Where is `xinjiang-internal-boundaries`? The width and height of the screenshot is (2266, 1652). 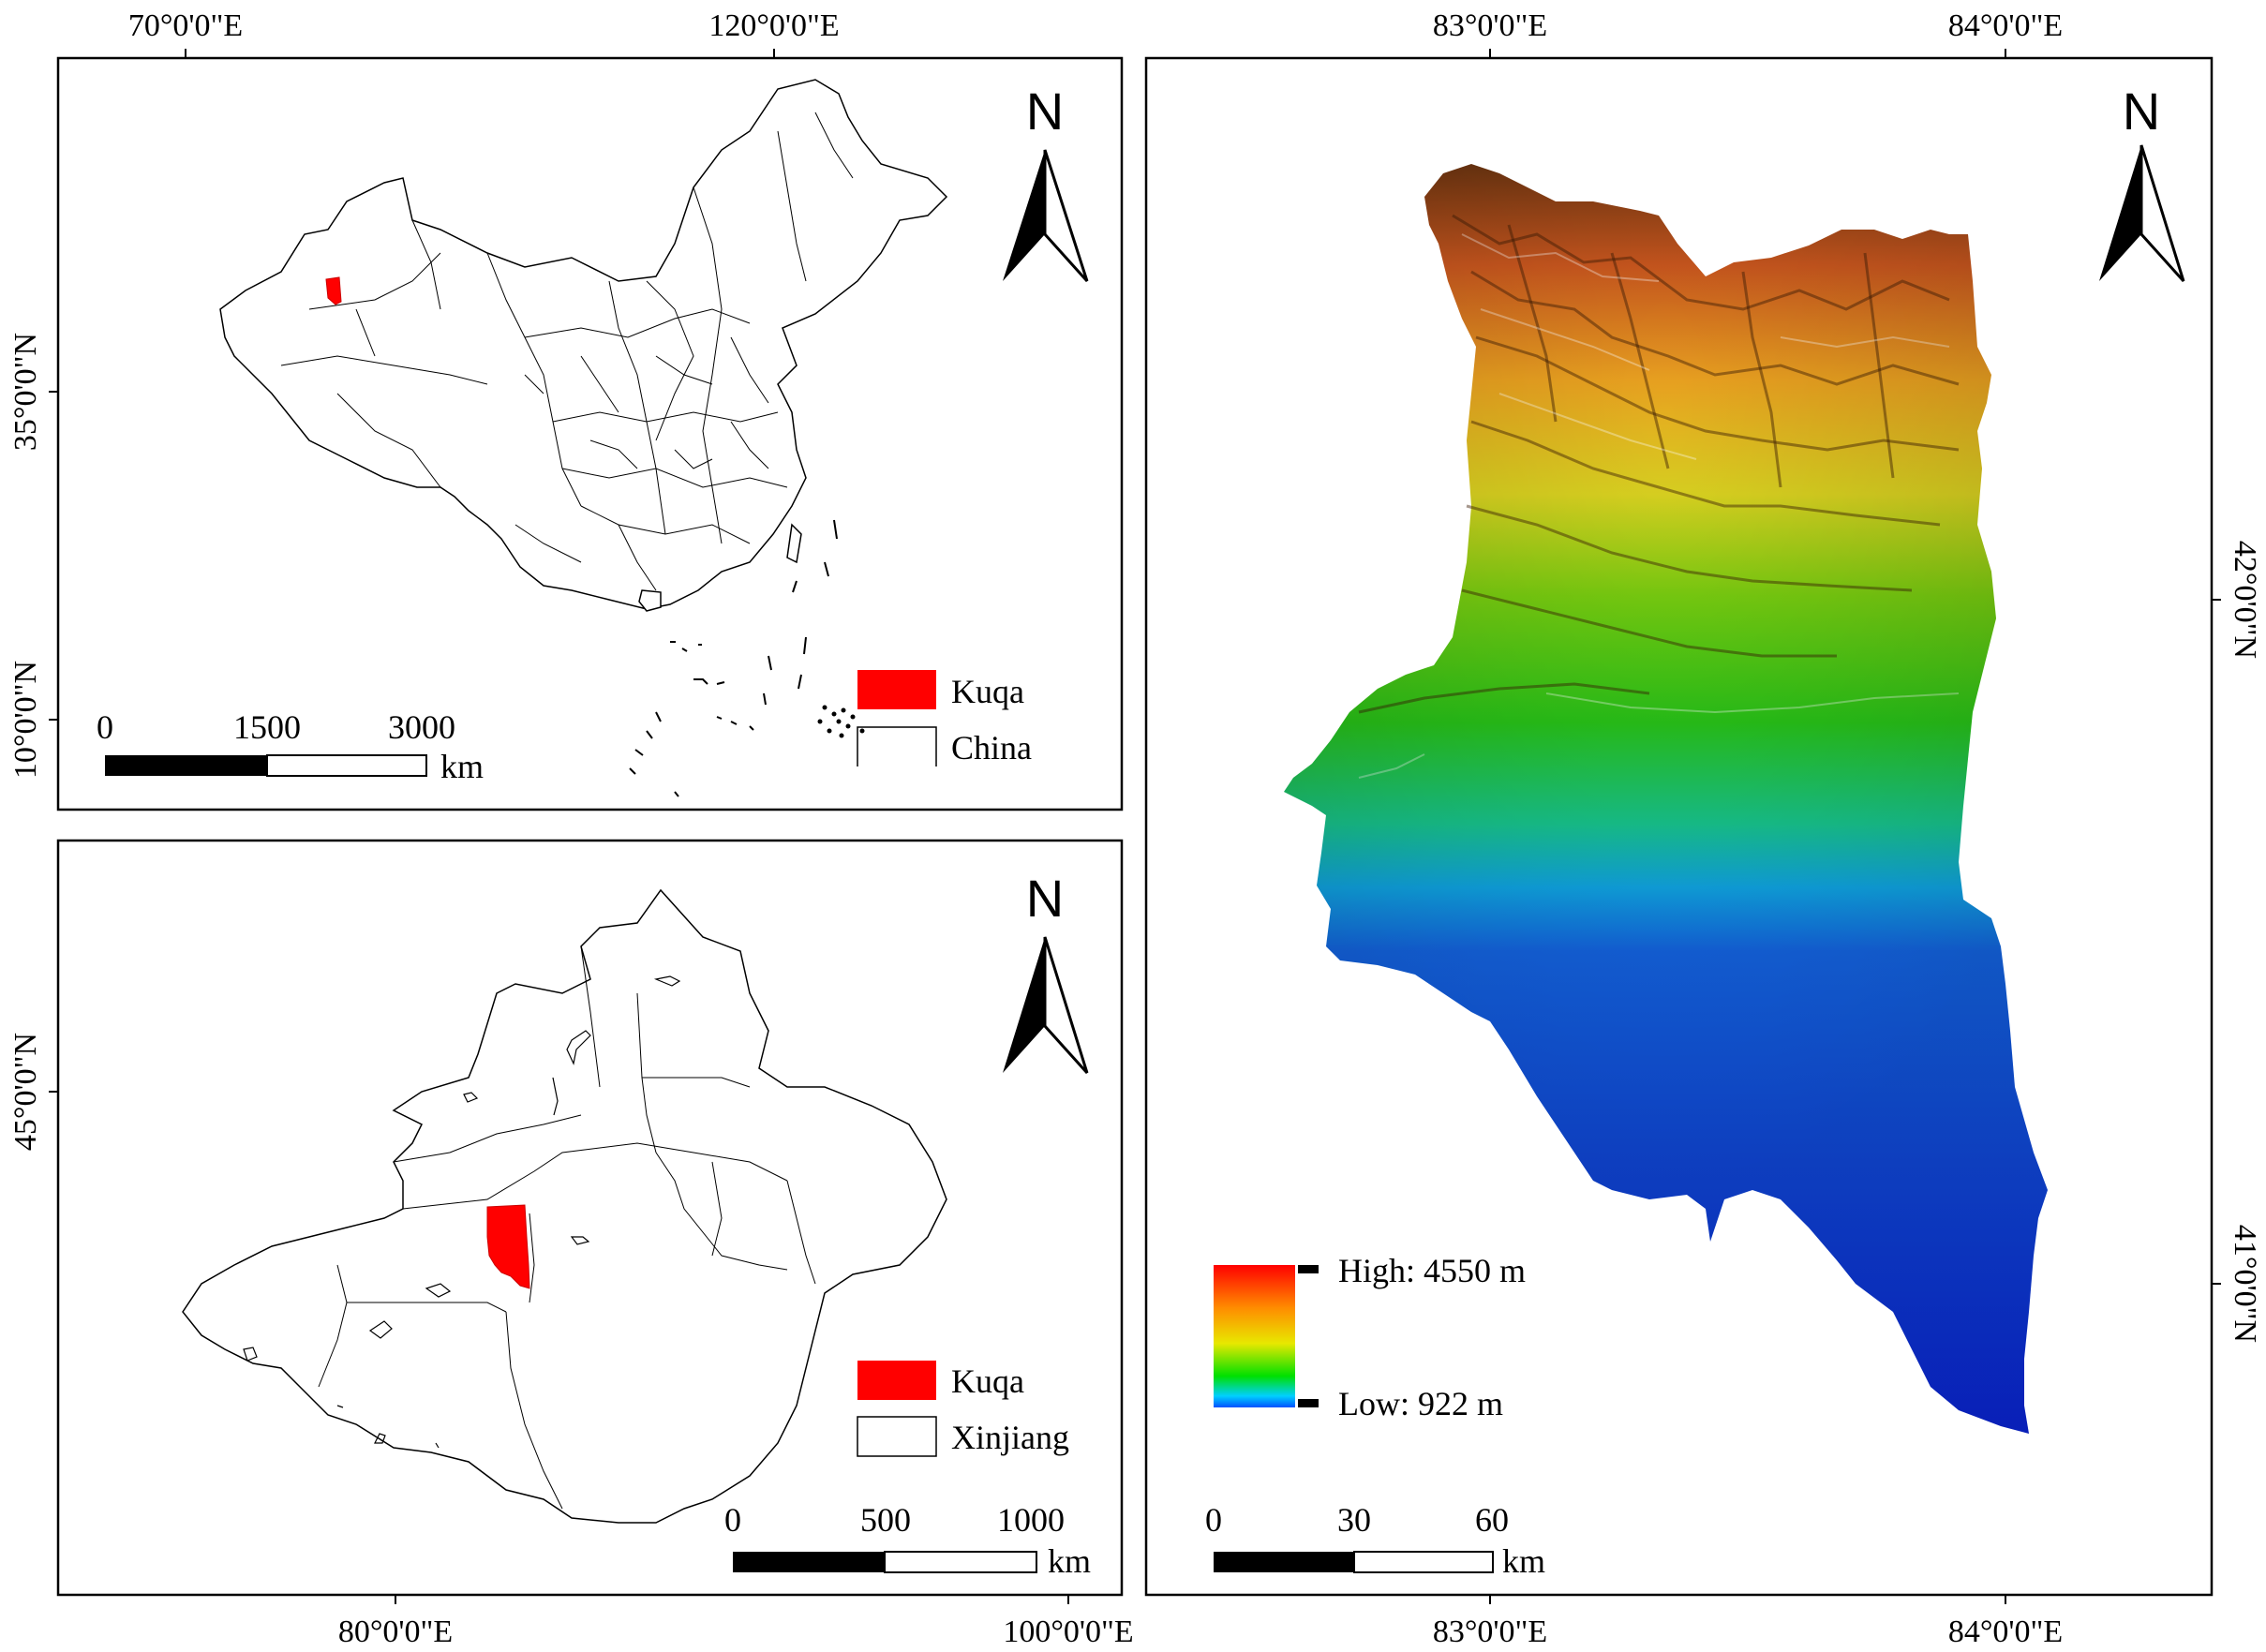 xinjiang-internal-boundaries is located at coordinates (567, 1227).